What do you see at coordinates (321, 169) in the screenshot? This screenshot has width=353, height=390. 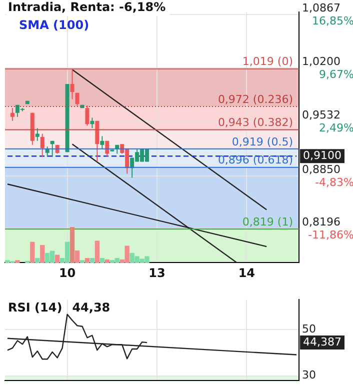 I see `y-tick-label: 0,8850` at bounding box center [321, 169].